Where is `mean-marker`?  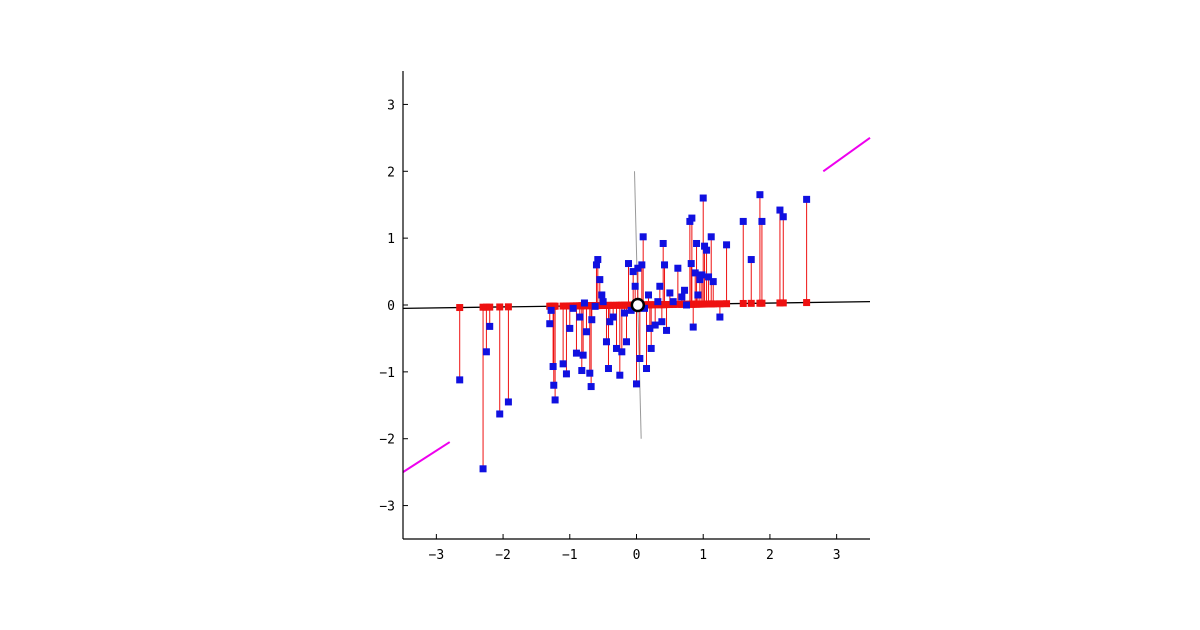 mean-marker is located at coordinates (638, 305).